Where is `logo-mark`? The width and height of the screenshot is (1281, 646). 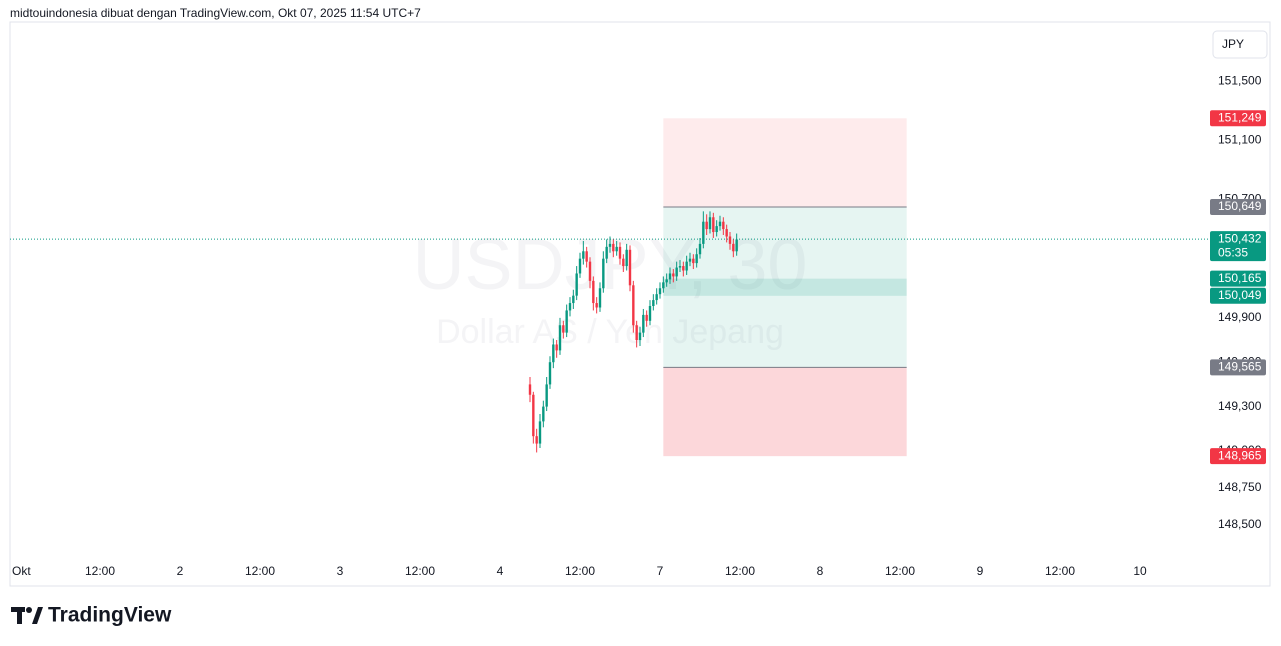
logo-mark is located at coordinates (27, 615).